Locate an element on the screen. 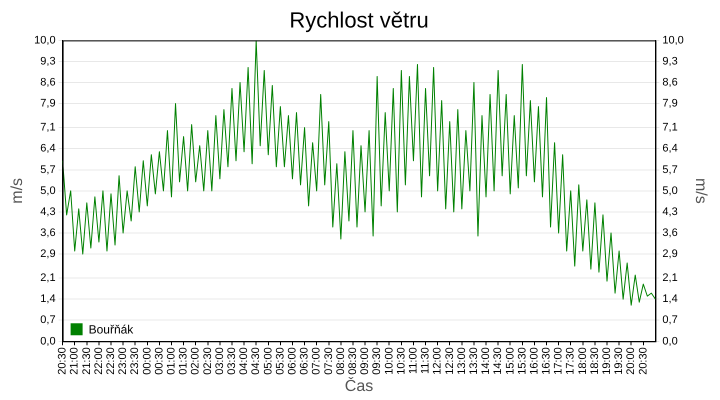 The image size is (720, 400). y2-tick-label: 0,7 is located at coordinates (670, 320).